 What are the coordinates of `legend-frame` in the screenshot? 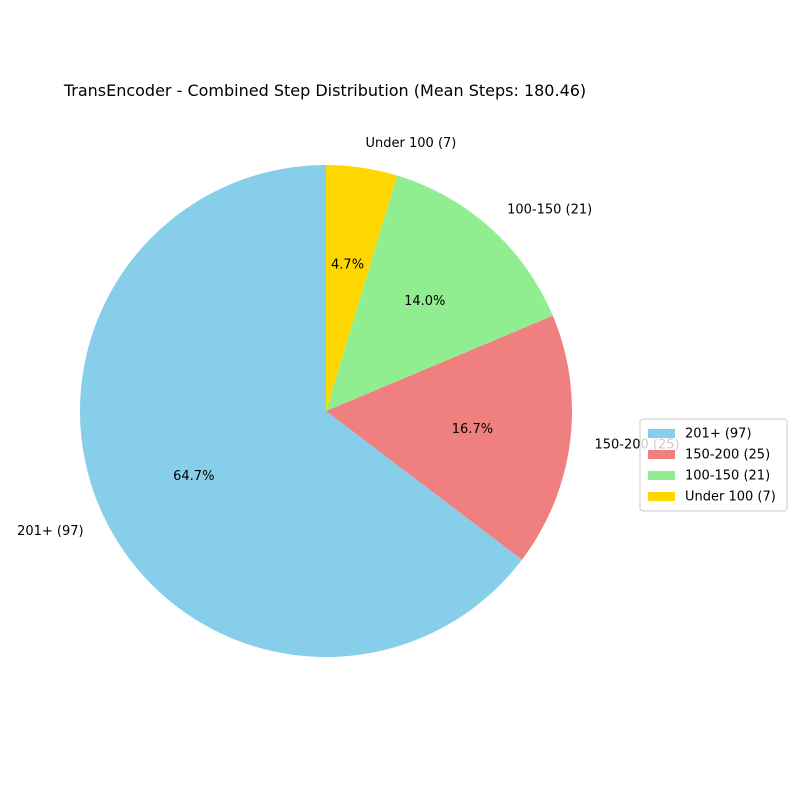 It's located at (713, 465).